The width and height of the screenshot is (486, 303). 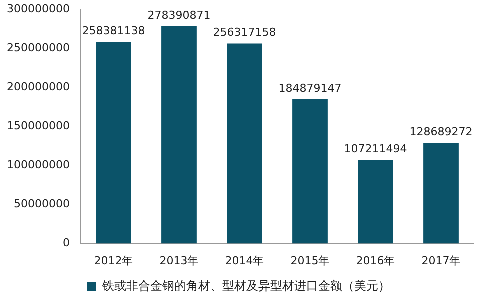 What do you see at coordinates (310, 261) in the screenshot?
I see `x-tick-label: 2015年` at bounding box center [310, 261].